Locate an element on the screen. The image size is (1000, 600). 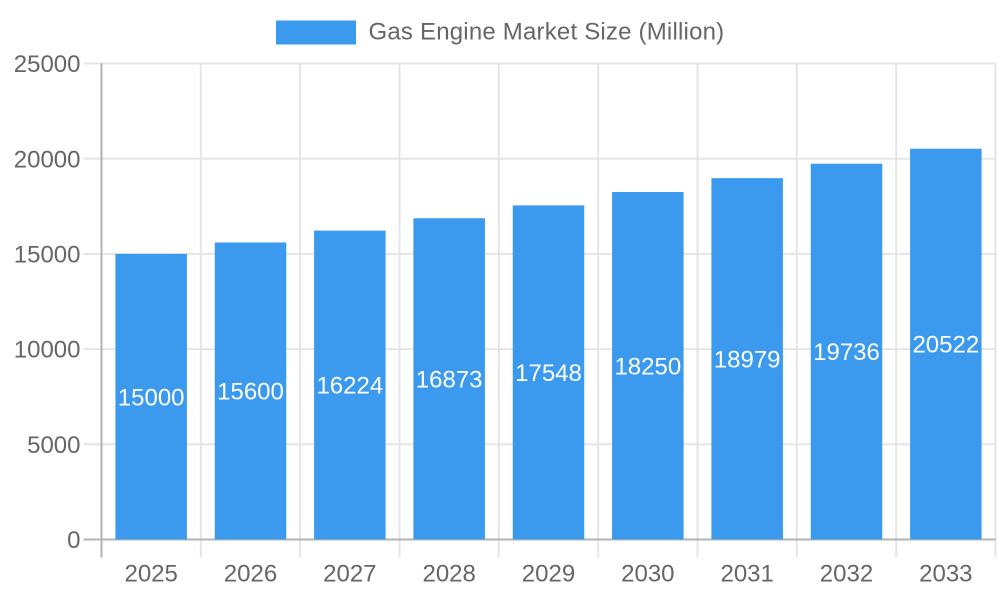
svg-text: 18979 is located at coordinates (747, 359).